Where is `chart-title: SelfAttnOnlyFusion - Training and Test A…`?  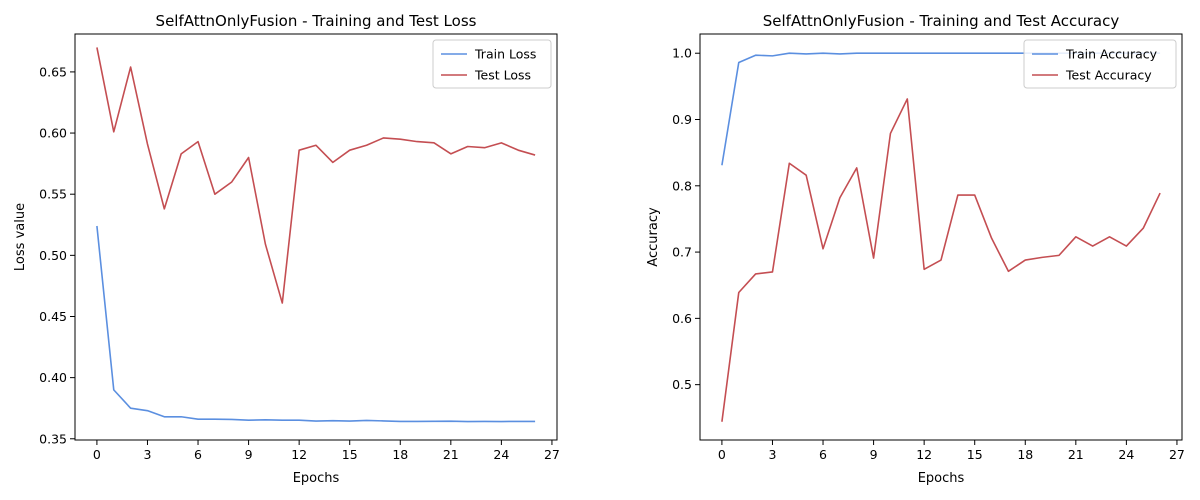 chart-title: SelfAttnOnlyFusion - Training and Test A… is located at coordinates (941, 21).